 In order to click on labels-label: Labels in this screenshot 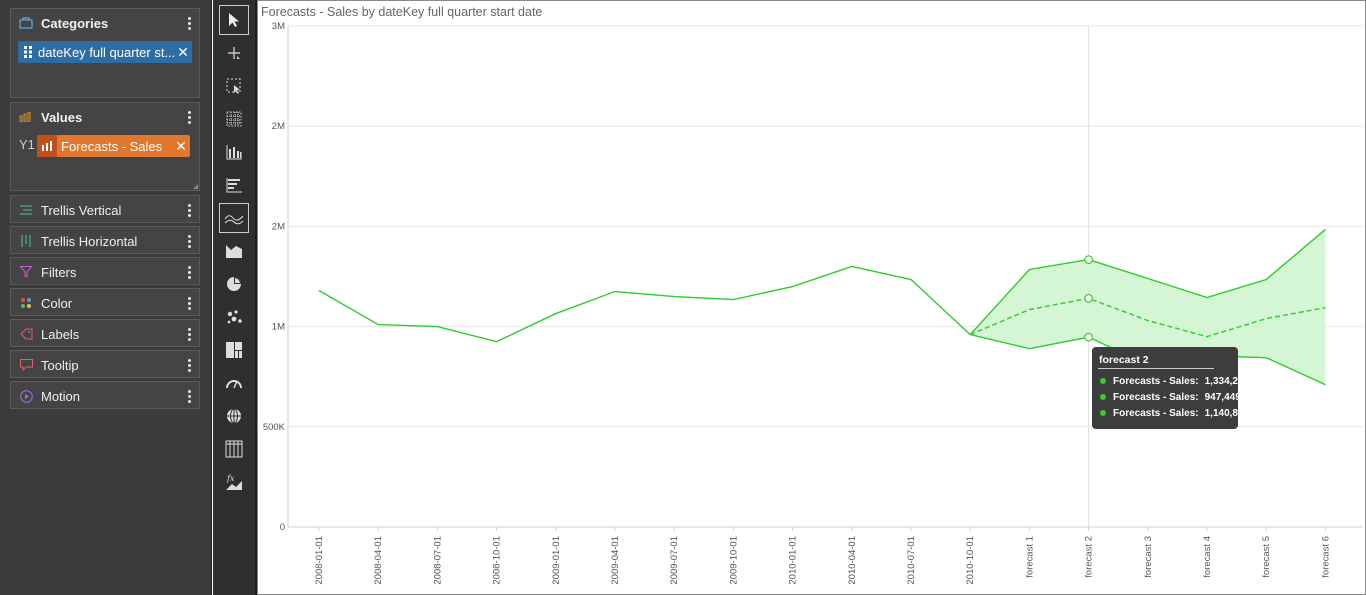, I will do `click(60, 334)`.